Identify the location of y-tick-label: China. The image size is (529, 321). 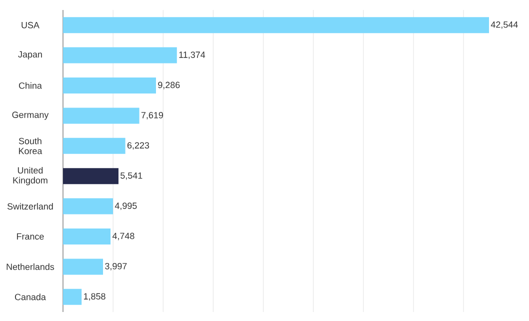
(30, 85).